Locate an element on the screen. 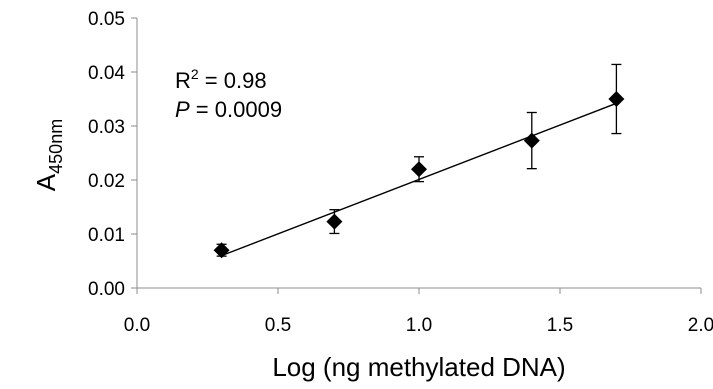 This screenshot has height=389, width=713. p-value-annotation: P = 0.0009 is located at coordinates (228, 109).